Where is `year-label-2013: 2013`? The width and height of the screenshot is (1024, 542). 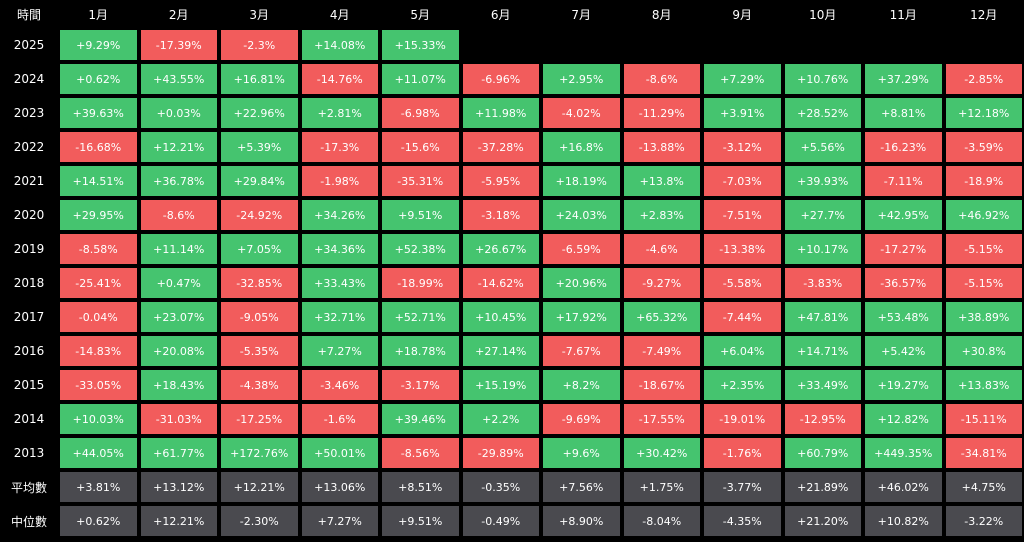
year-label-2013: 2013 is located at coordinates (29, 453).